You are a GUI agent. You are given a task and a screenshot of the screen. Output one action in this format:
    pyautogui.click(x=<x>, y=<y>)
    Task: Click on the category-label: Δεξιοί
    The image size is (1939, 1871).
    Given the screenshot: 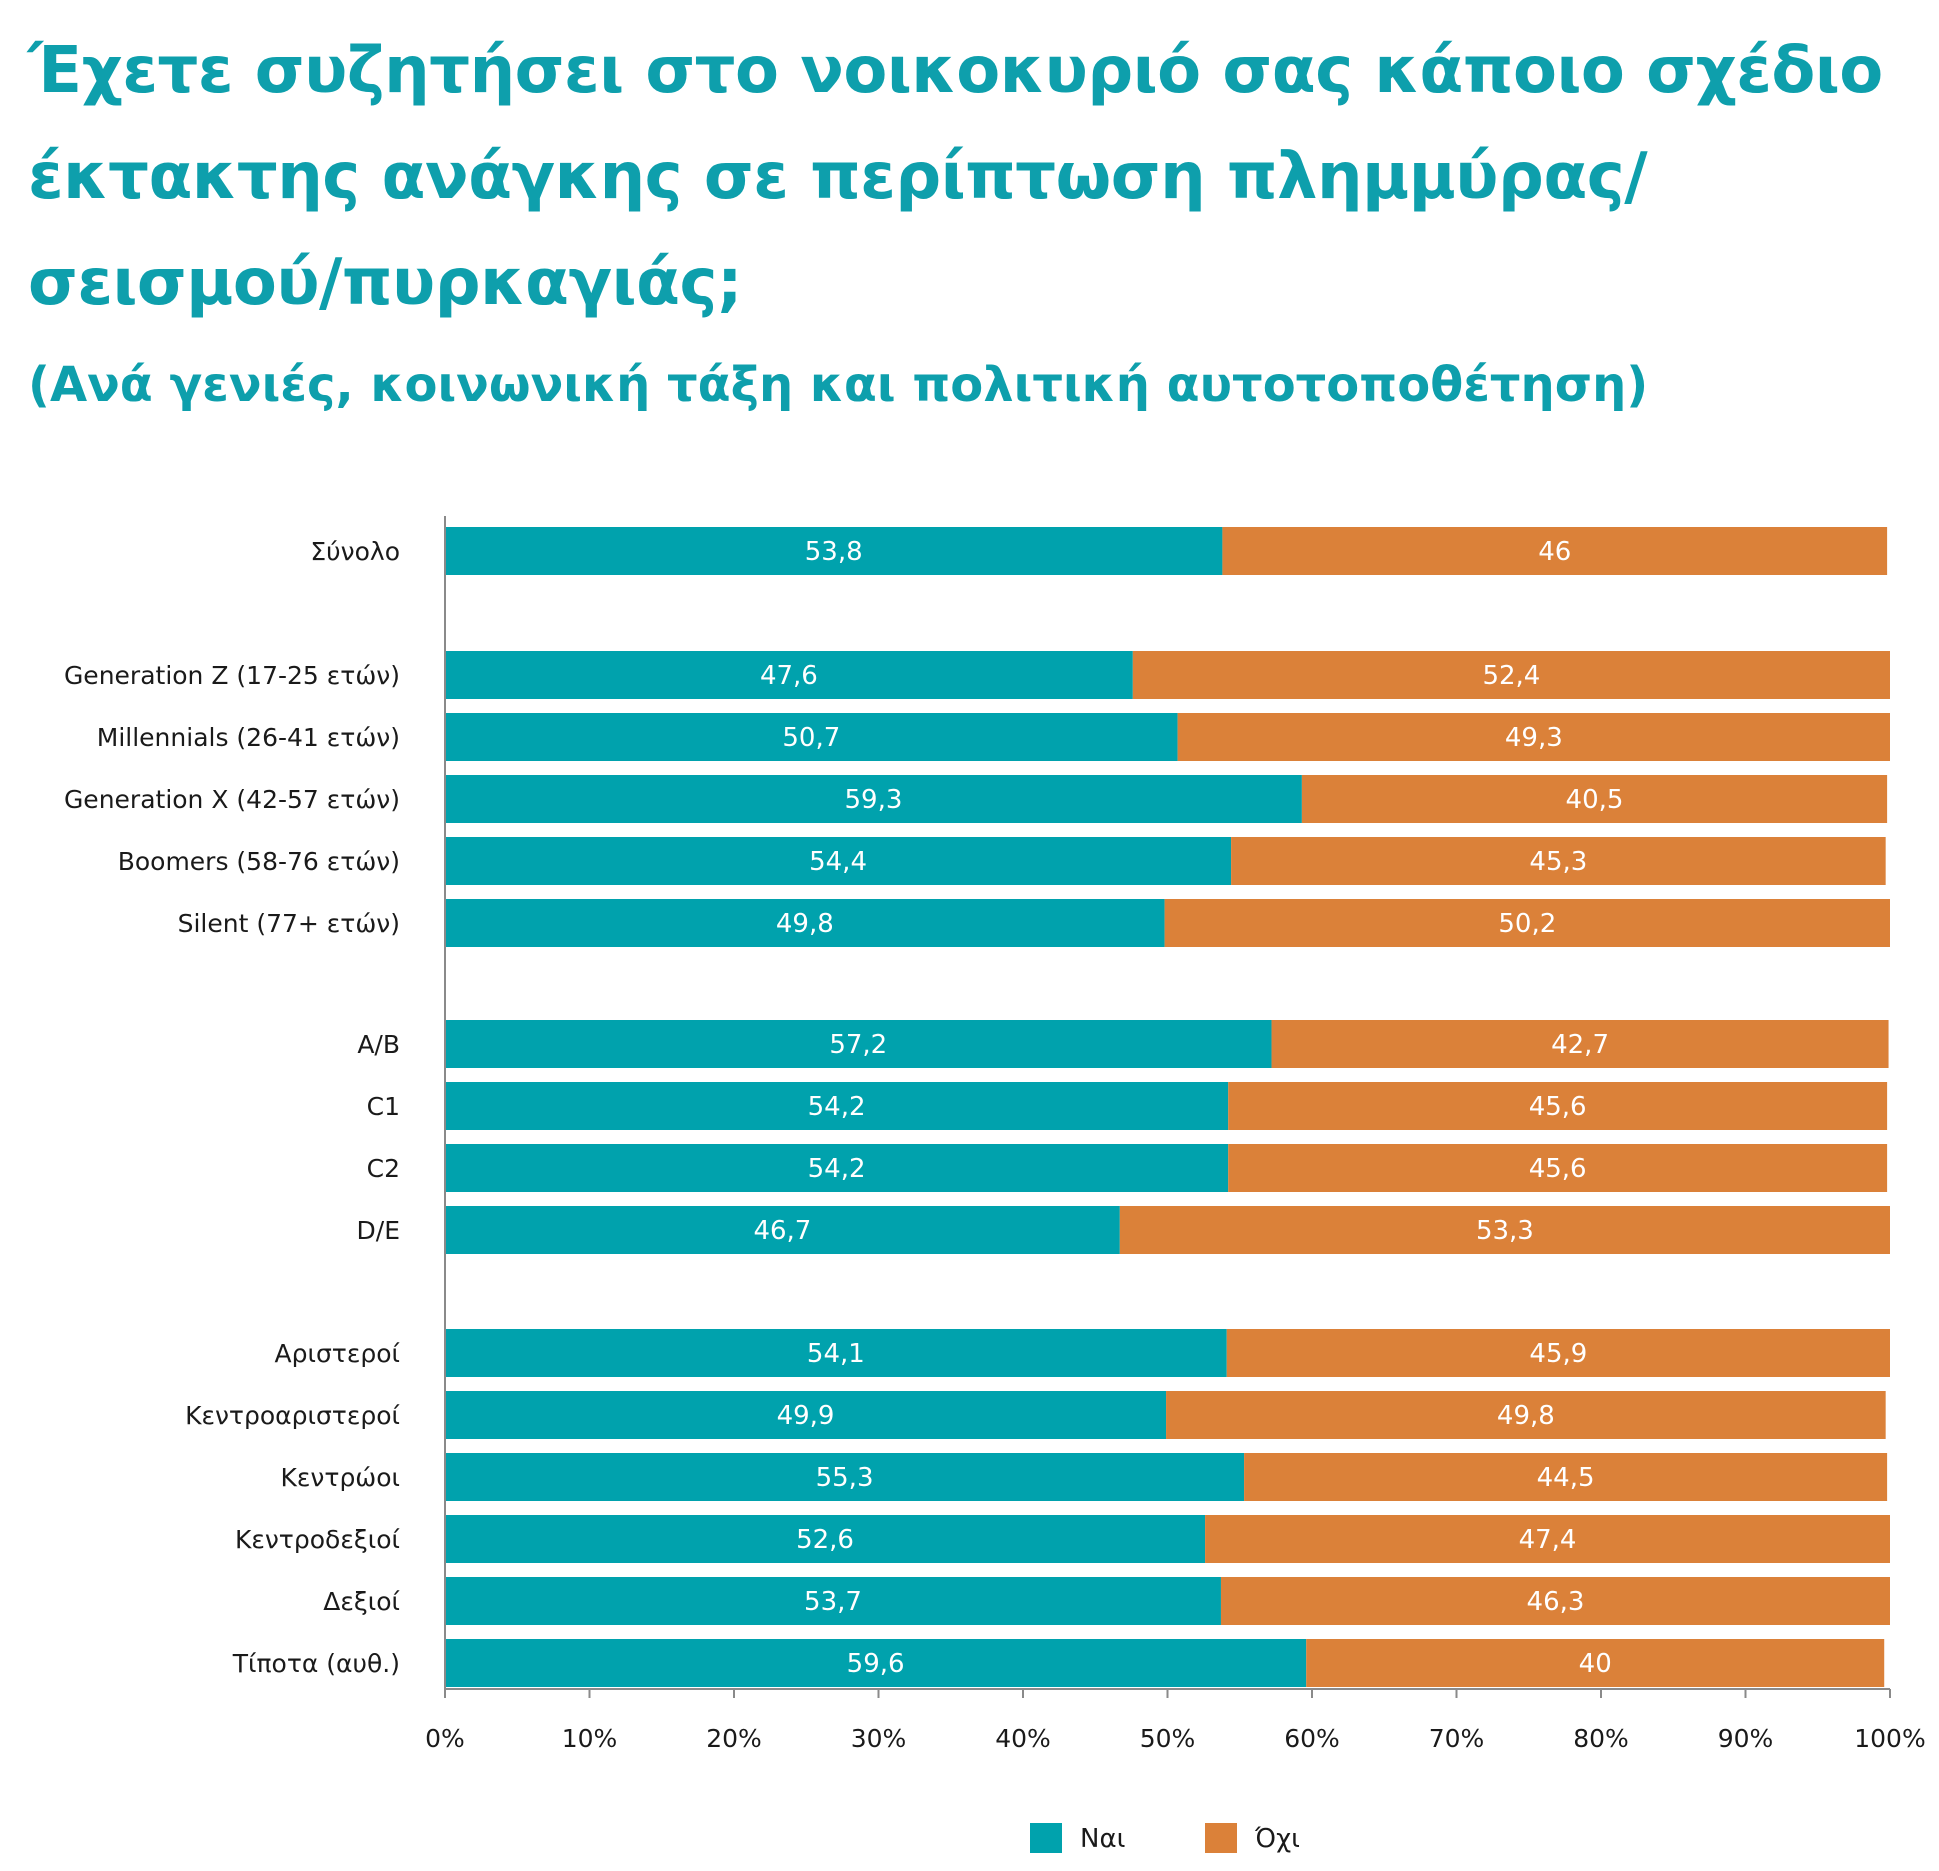 What is the action you would take?
    pyautogui.click(x=361, y=1601)
    